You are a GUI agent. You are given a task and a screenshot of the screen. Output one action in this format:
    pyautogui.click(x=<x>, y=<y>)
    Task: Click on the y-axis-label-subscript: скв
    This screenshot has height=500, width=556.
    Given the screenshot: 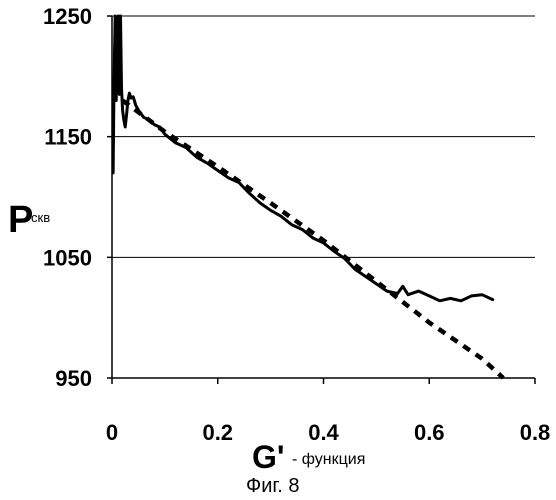 What is the action you would take?
    pyautogui.click(x=40, y=217)
    